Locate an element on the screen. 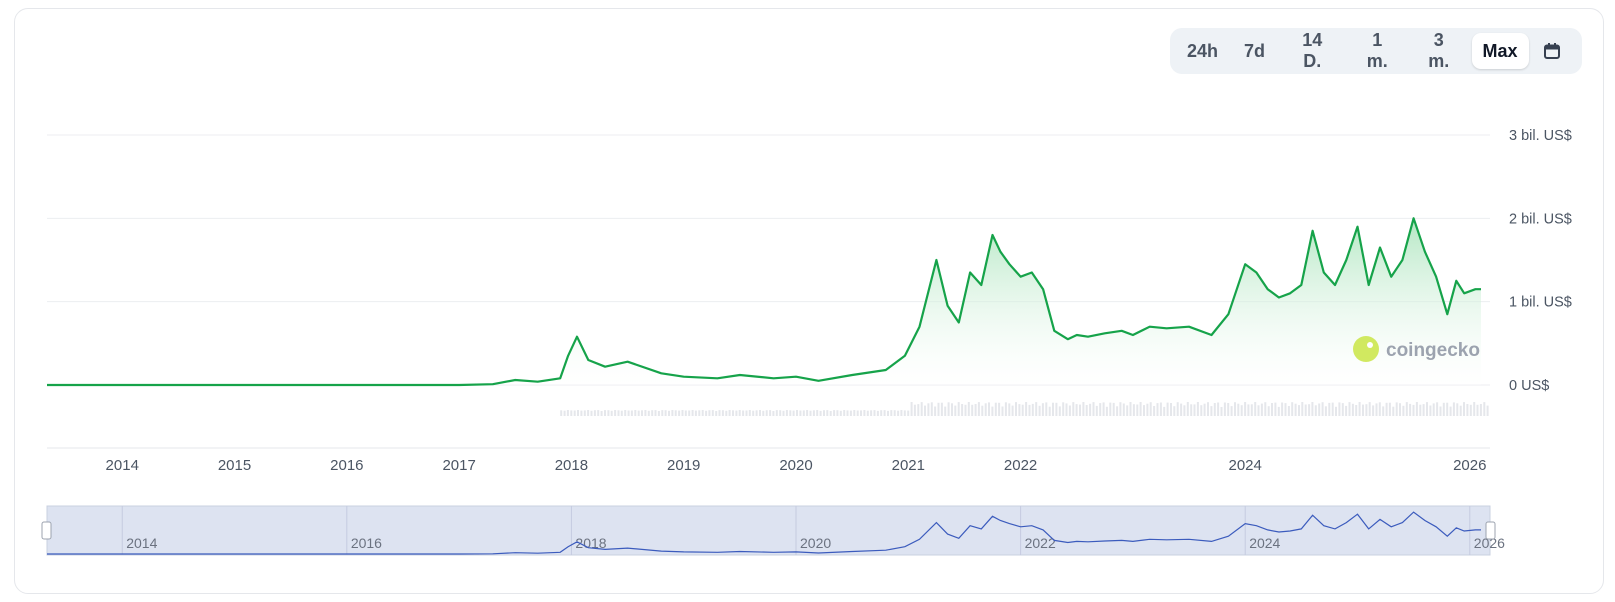 The width and height of the screenshot is (1615, 602). date-picker-button is located at coordinates (1552, 51).